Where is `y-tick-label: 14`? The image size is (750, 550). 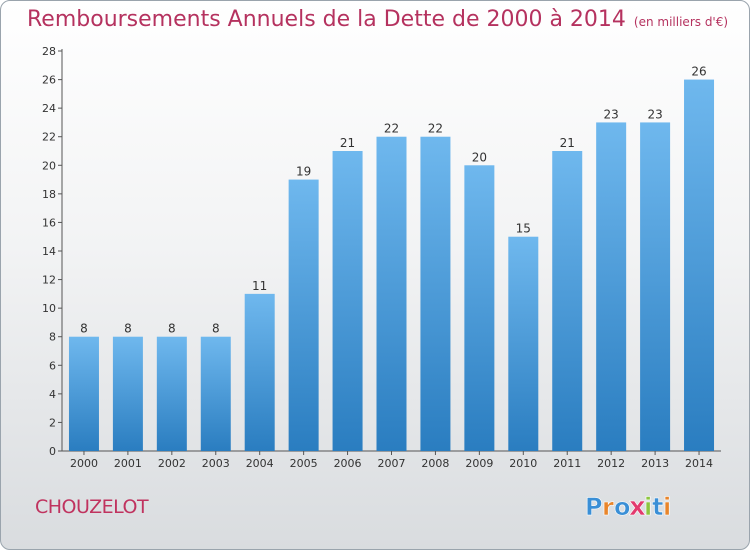
y-tick-label: 14 is located at coordinates (49, 251).